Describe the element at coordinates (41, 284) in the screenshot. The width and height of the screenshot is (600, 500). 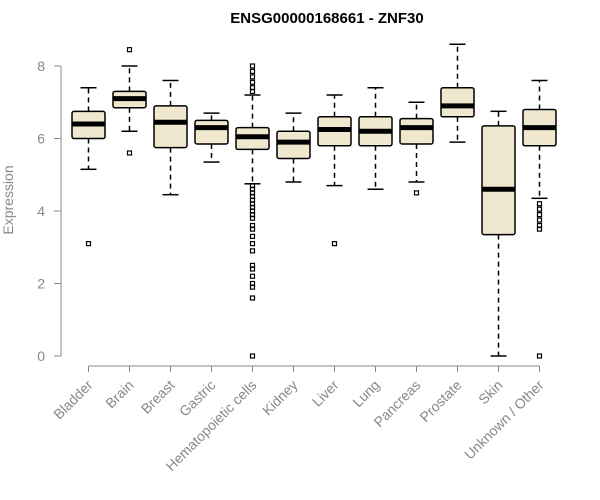
I see `y-tick-label: 2` at that location.